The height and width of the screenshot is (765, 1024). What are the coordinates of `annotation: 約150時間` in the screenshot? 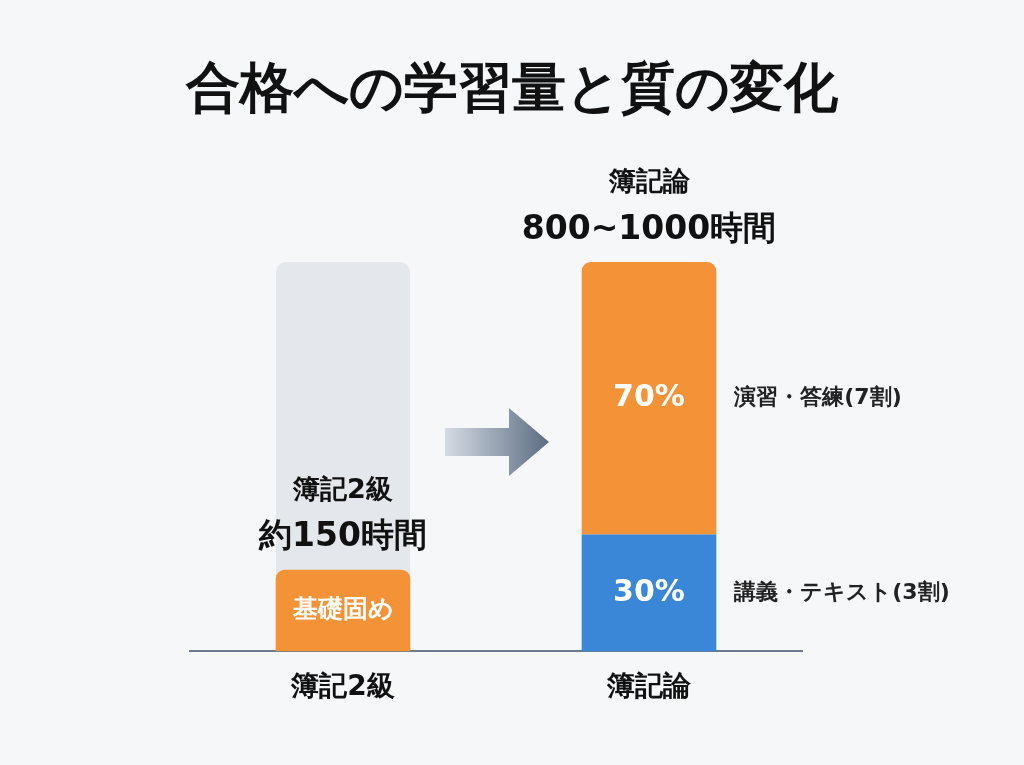 It's located at (342, 535).